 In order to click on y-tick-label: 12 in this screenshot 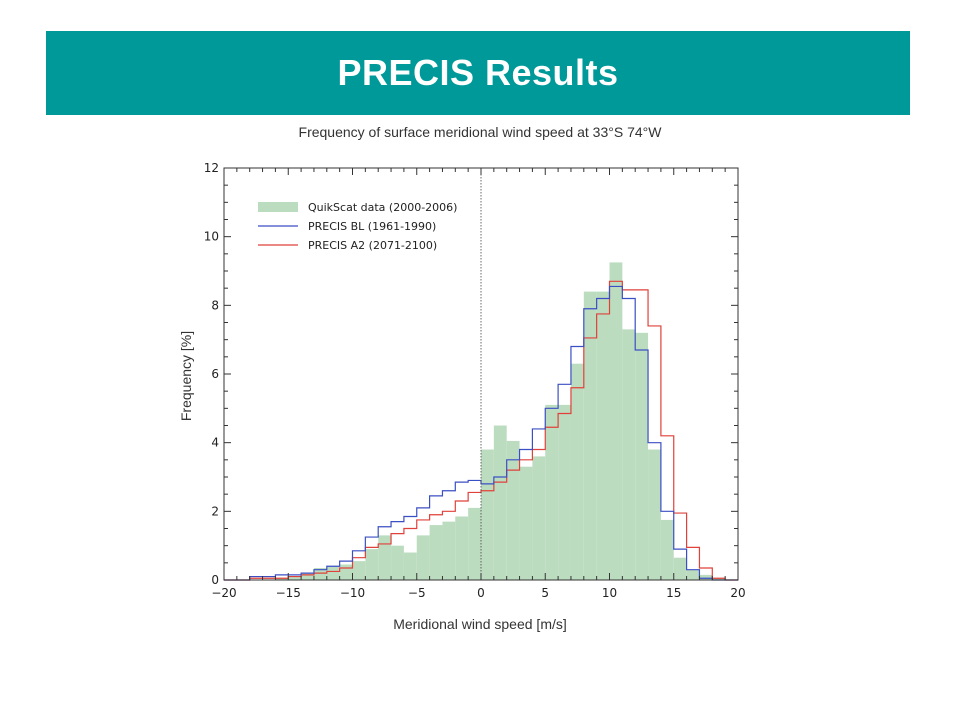, I will do `click(211, 168)`.